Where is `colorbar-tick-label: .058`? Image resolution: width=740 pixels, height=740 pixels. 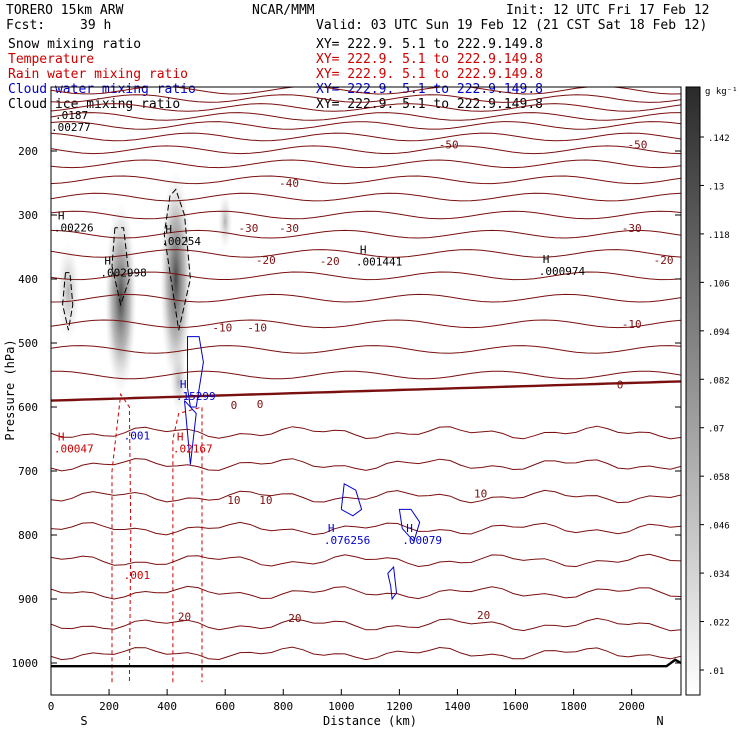
colorbar-tick-label: .058 is located at coordinates (719, 478).